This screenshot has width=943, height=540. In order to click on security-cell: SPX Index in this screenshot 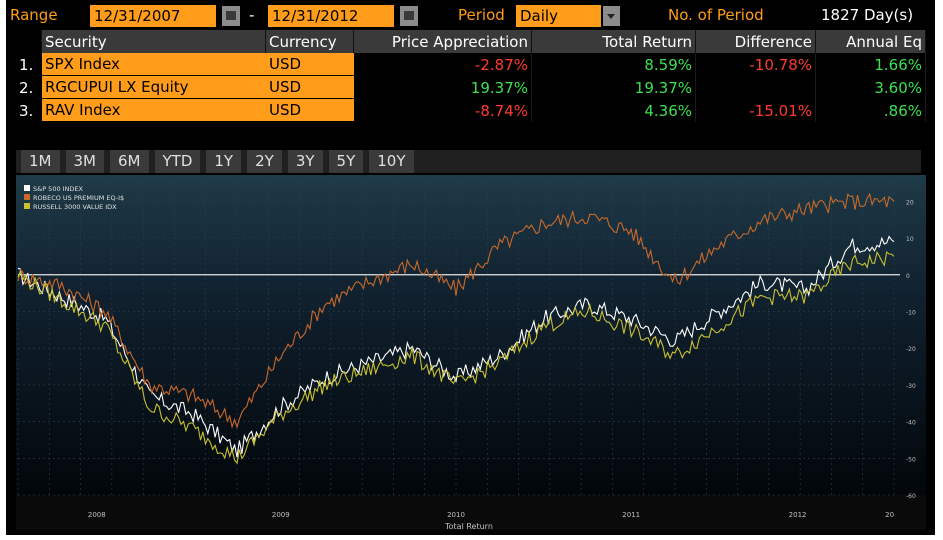, I will do `click(154, 64)`.